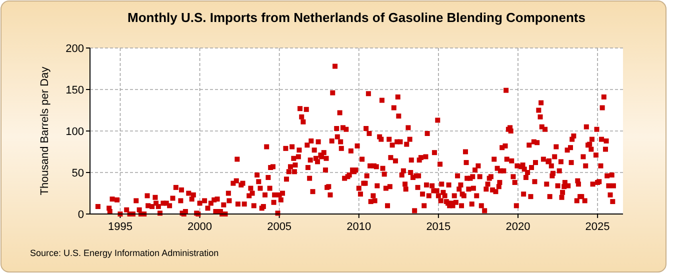  Describe the element at coordinates (45, 131) in the screenshot. I see `y-axis-title: Thousand Barrels per Day` at that location.